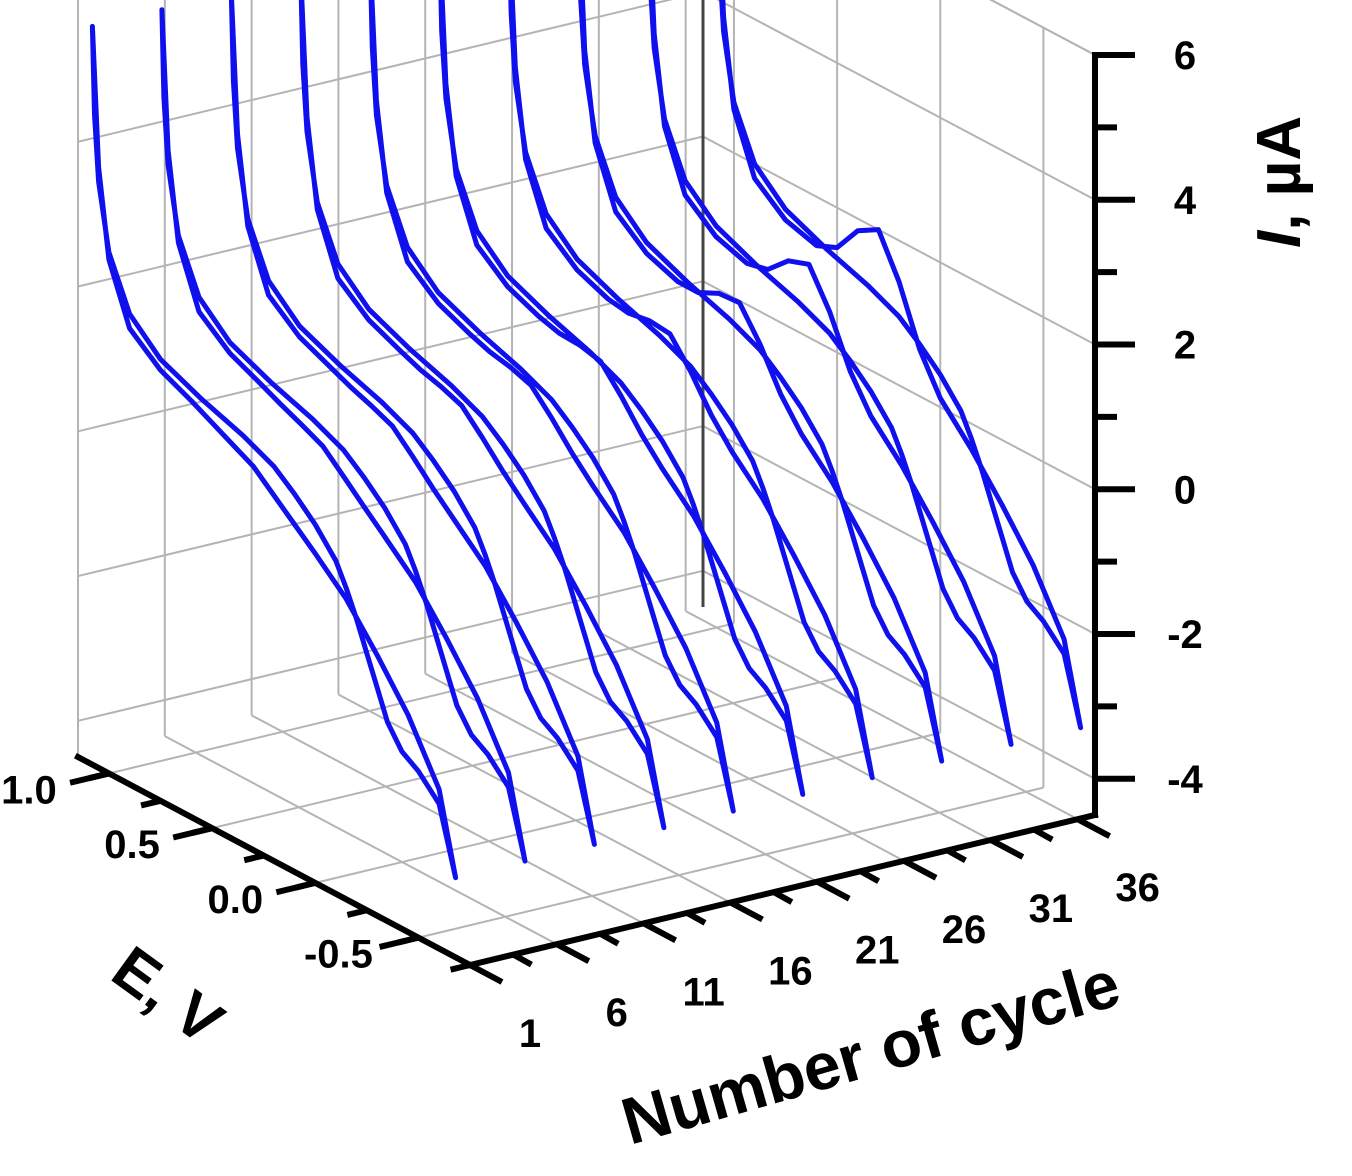 Image resolution: width=1352 pixels, height=1176 pixels. What do you see at coordinates (29, 790) in the screenshot?
I see `x-tick-label-0: 1.0` at bounding box center [29, 790].